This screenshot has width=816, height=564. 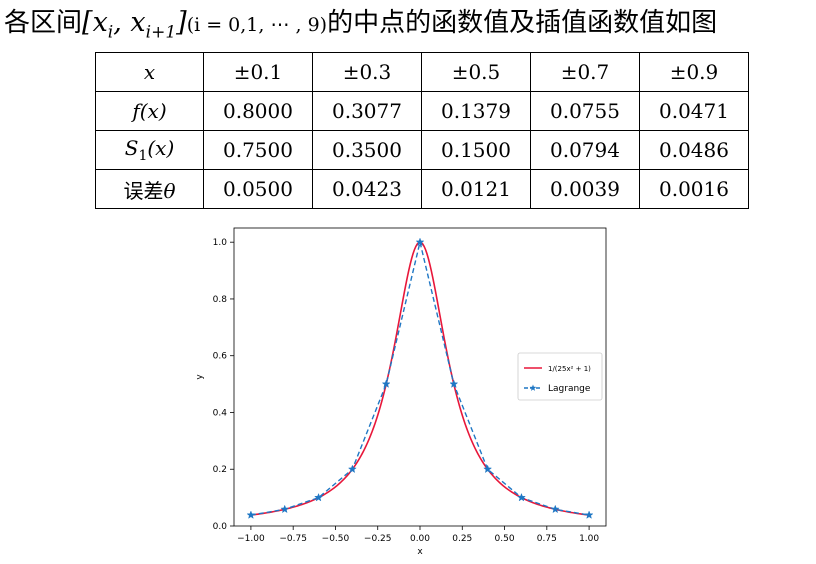 I want to click on row-label-fx: f(x), so click(x=149, y=111).